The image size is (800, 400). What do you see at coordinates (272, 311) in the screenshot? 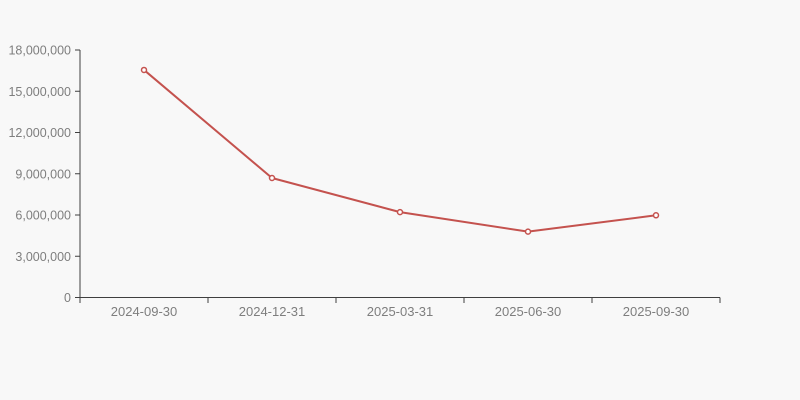
I see `x-axis-tick-label: 2024-12-31` at bounding box center [272, 311].